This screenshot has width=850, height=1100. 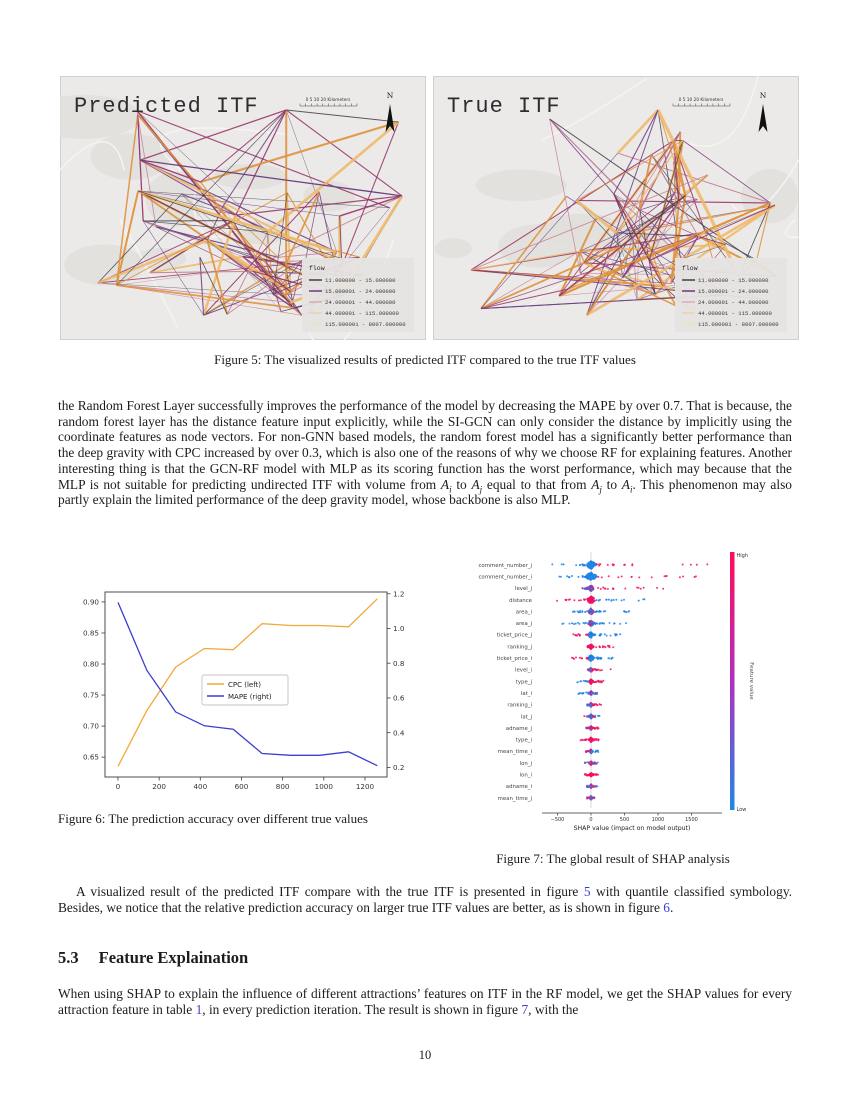 I want to click on svg-text: −500, so click(x=558, y=820).